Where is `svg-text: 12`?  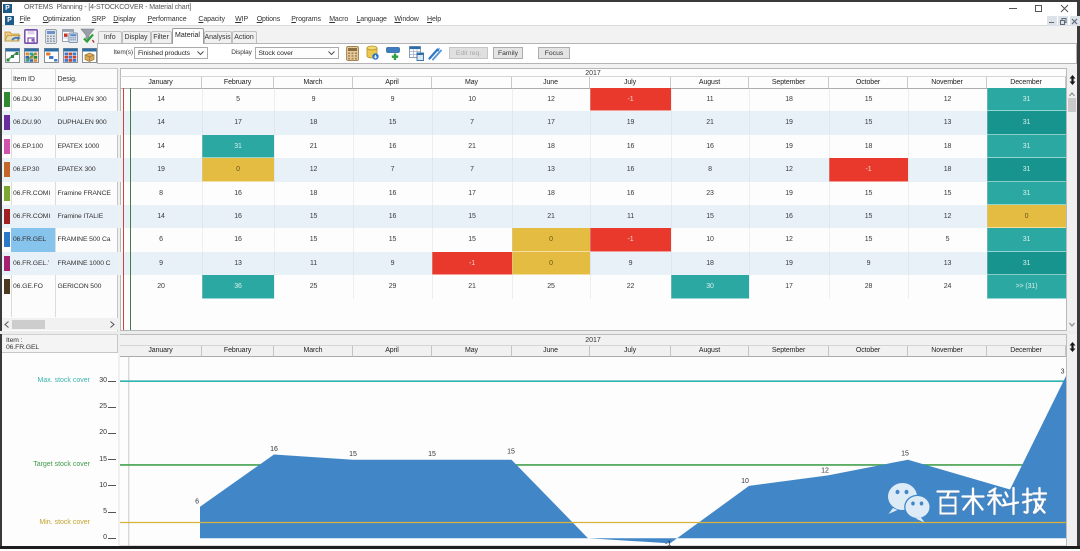
svg-text: 12 is located at coordinates (825, 470).